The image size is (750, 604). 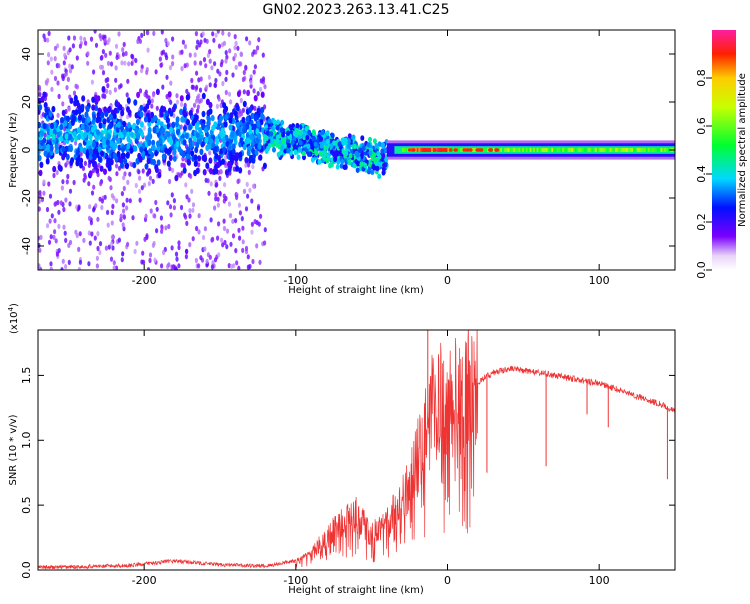 I want to click on y-tick-label: 0, so click(x=26, y=150).